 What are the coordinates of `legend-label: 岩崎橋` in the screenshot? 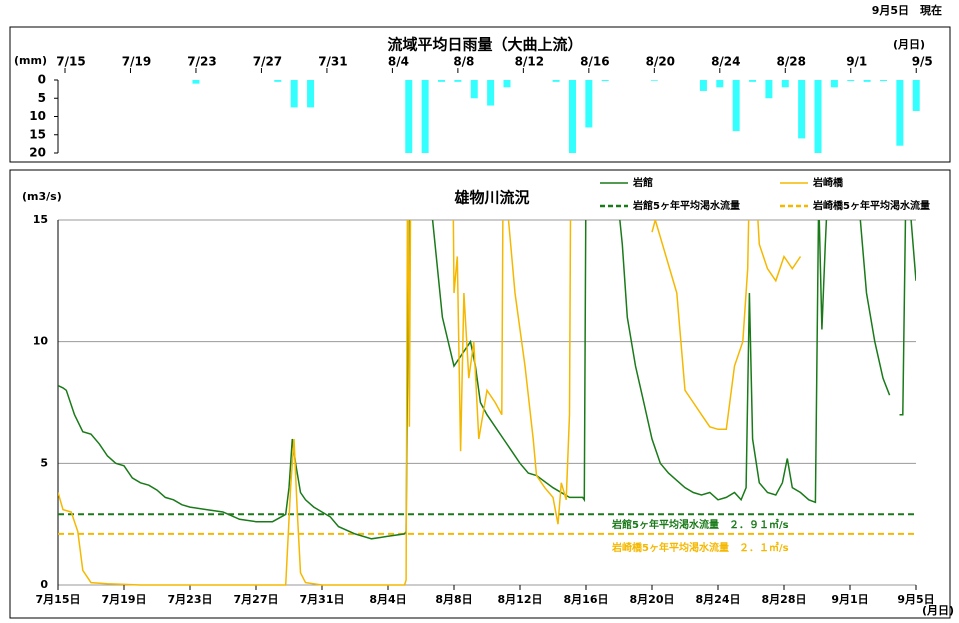 It's located at (828, 182).